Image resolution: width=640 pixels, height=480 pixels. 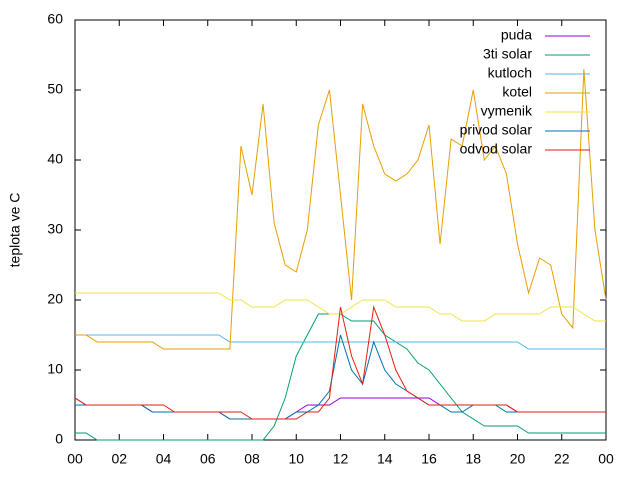 I want to click on x-tick-label: 08, so click(x=252, y=459).